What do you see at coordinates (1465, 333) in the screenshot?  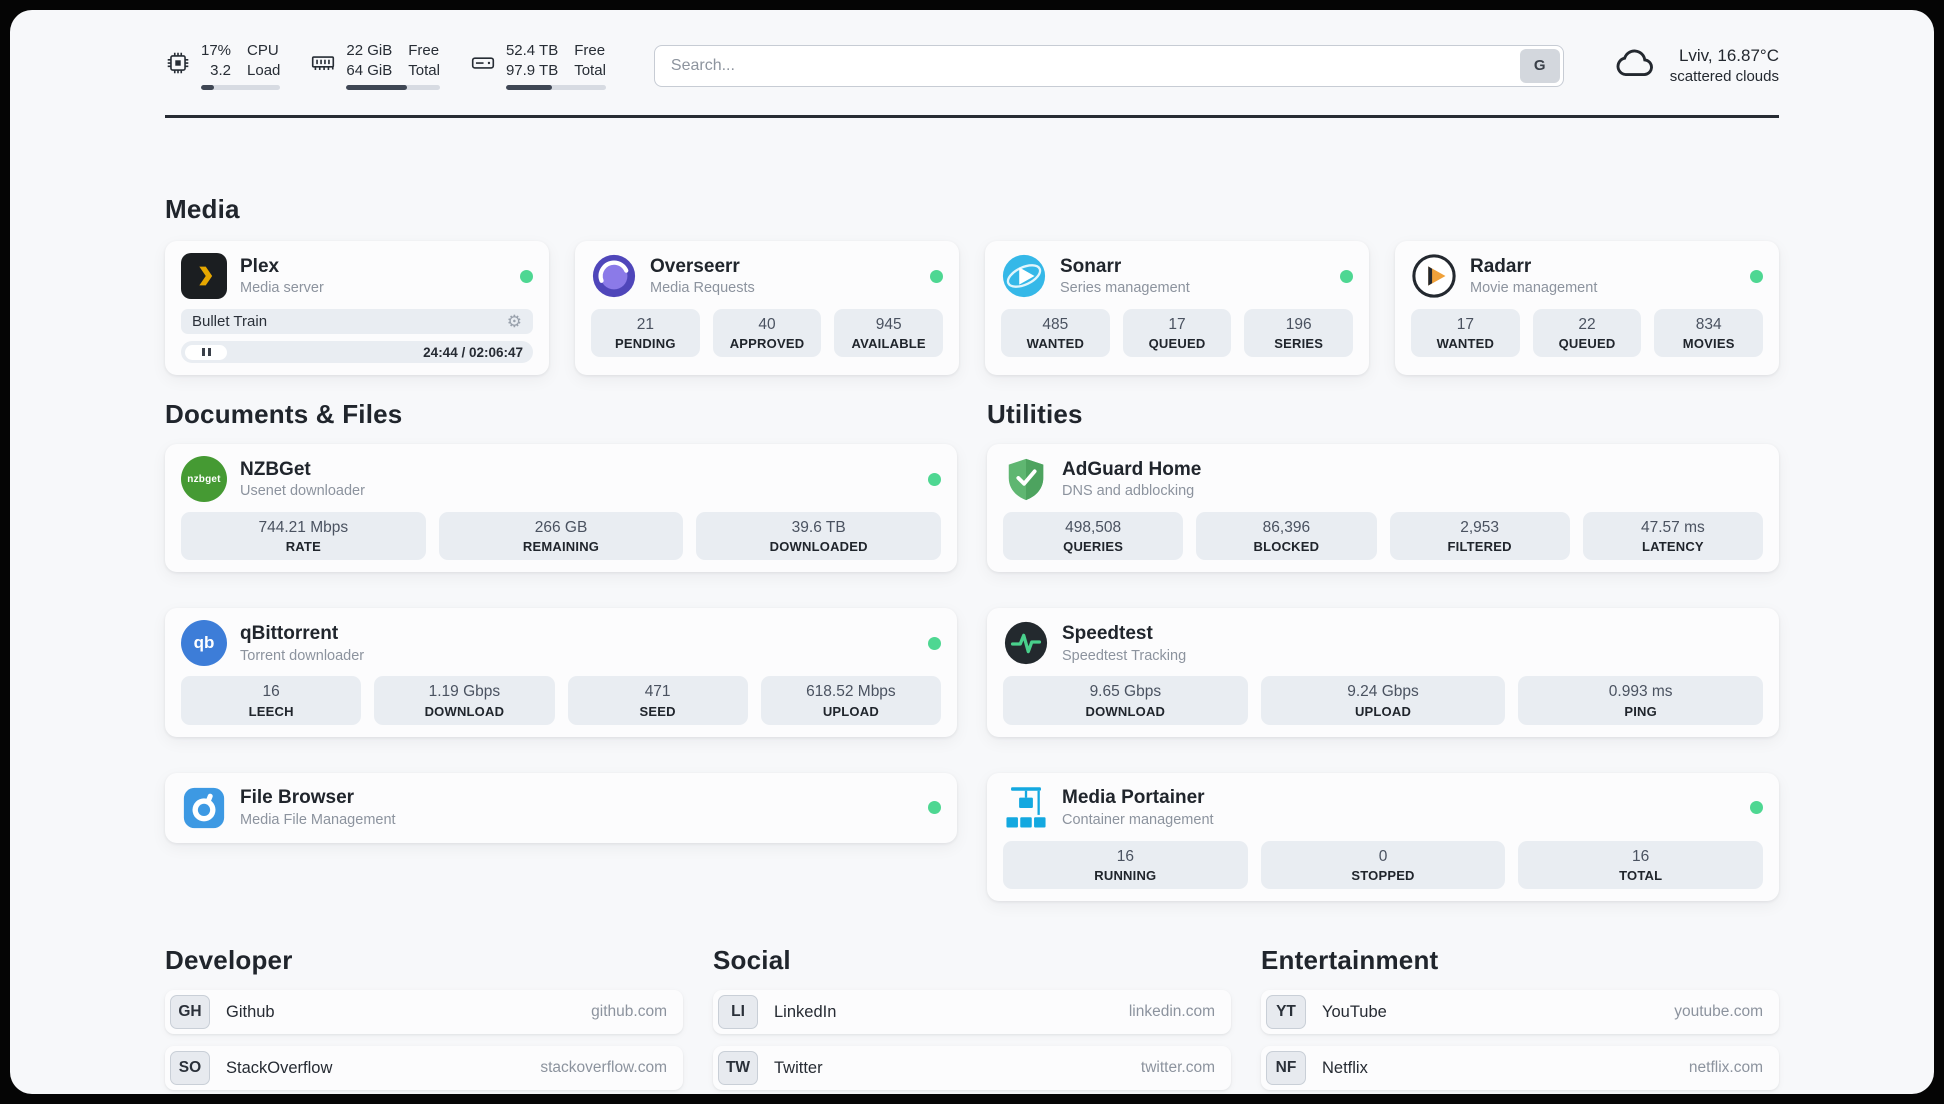 I see `stat-tile: 17 WANTED` at bounding box center [1465, 333].